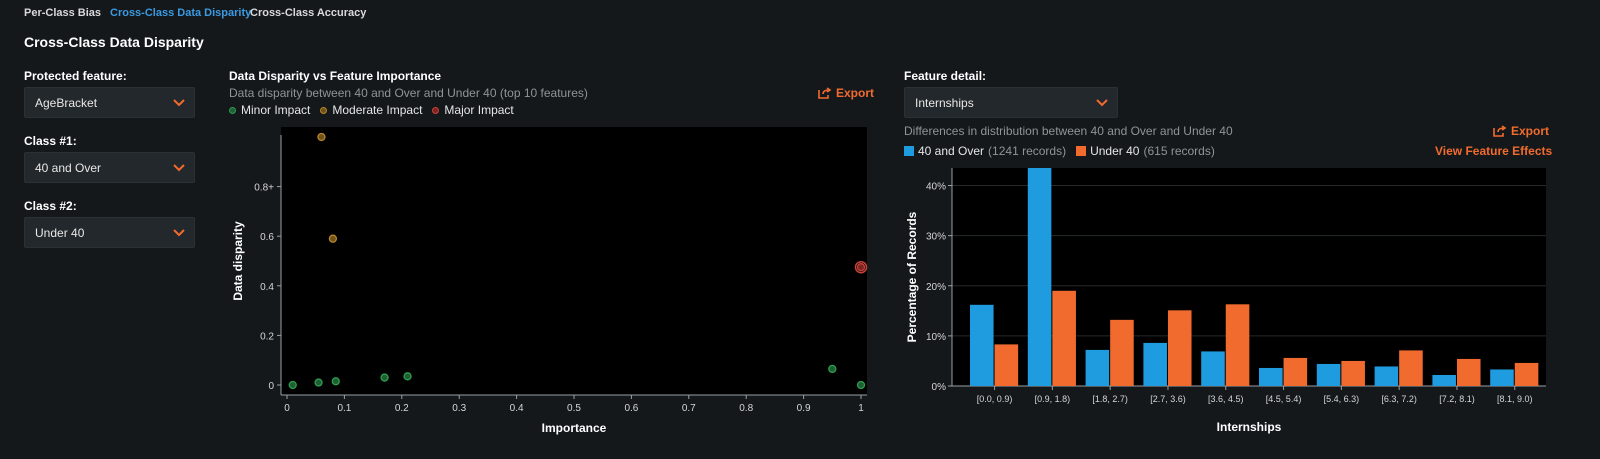 Image resolution: width=1600 pixels, height=459 pixels. What do you see at coordinates (267, 287) in the screenshot?
I see `y-tick-label: 0.4` at bounding box center [267, 287].